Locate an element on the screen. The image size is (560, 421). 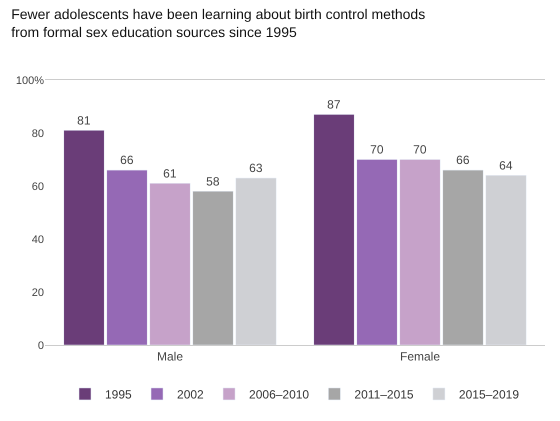
legend-label: 2006–2010 is located at coordinates (279, 395).